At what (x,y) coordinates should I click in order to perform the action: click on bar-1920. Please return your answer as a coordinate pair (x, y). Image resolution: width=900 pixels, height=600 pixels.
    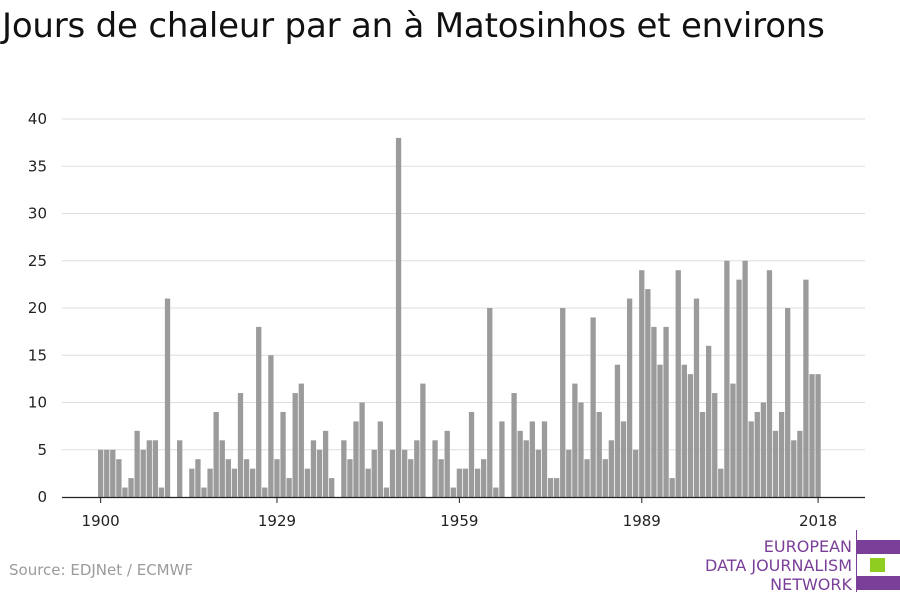
    Looking at the image, I should click on (222, 468).